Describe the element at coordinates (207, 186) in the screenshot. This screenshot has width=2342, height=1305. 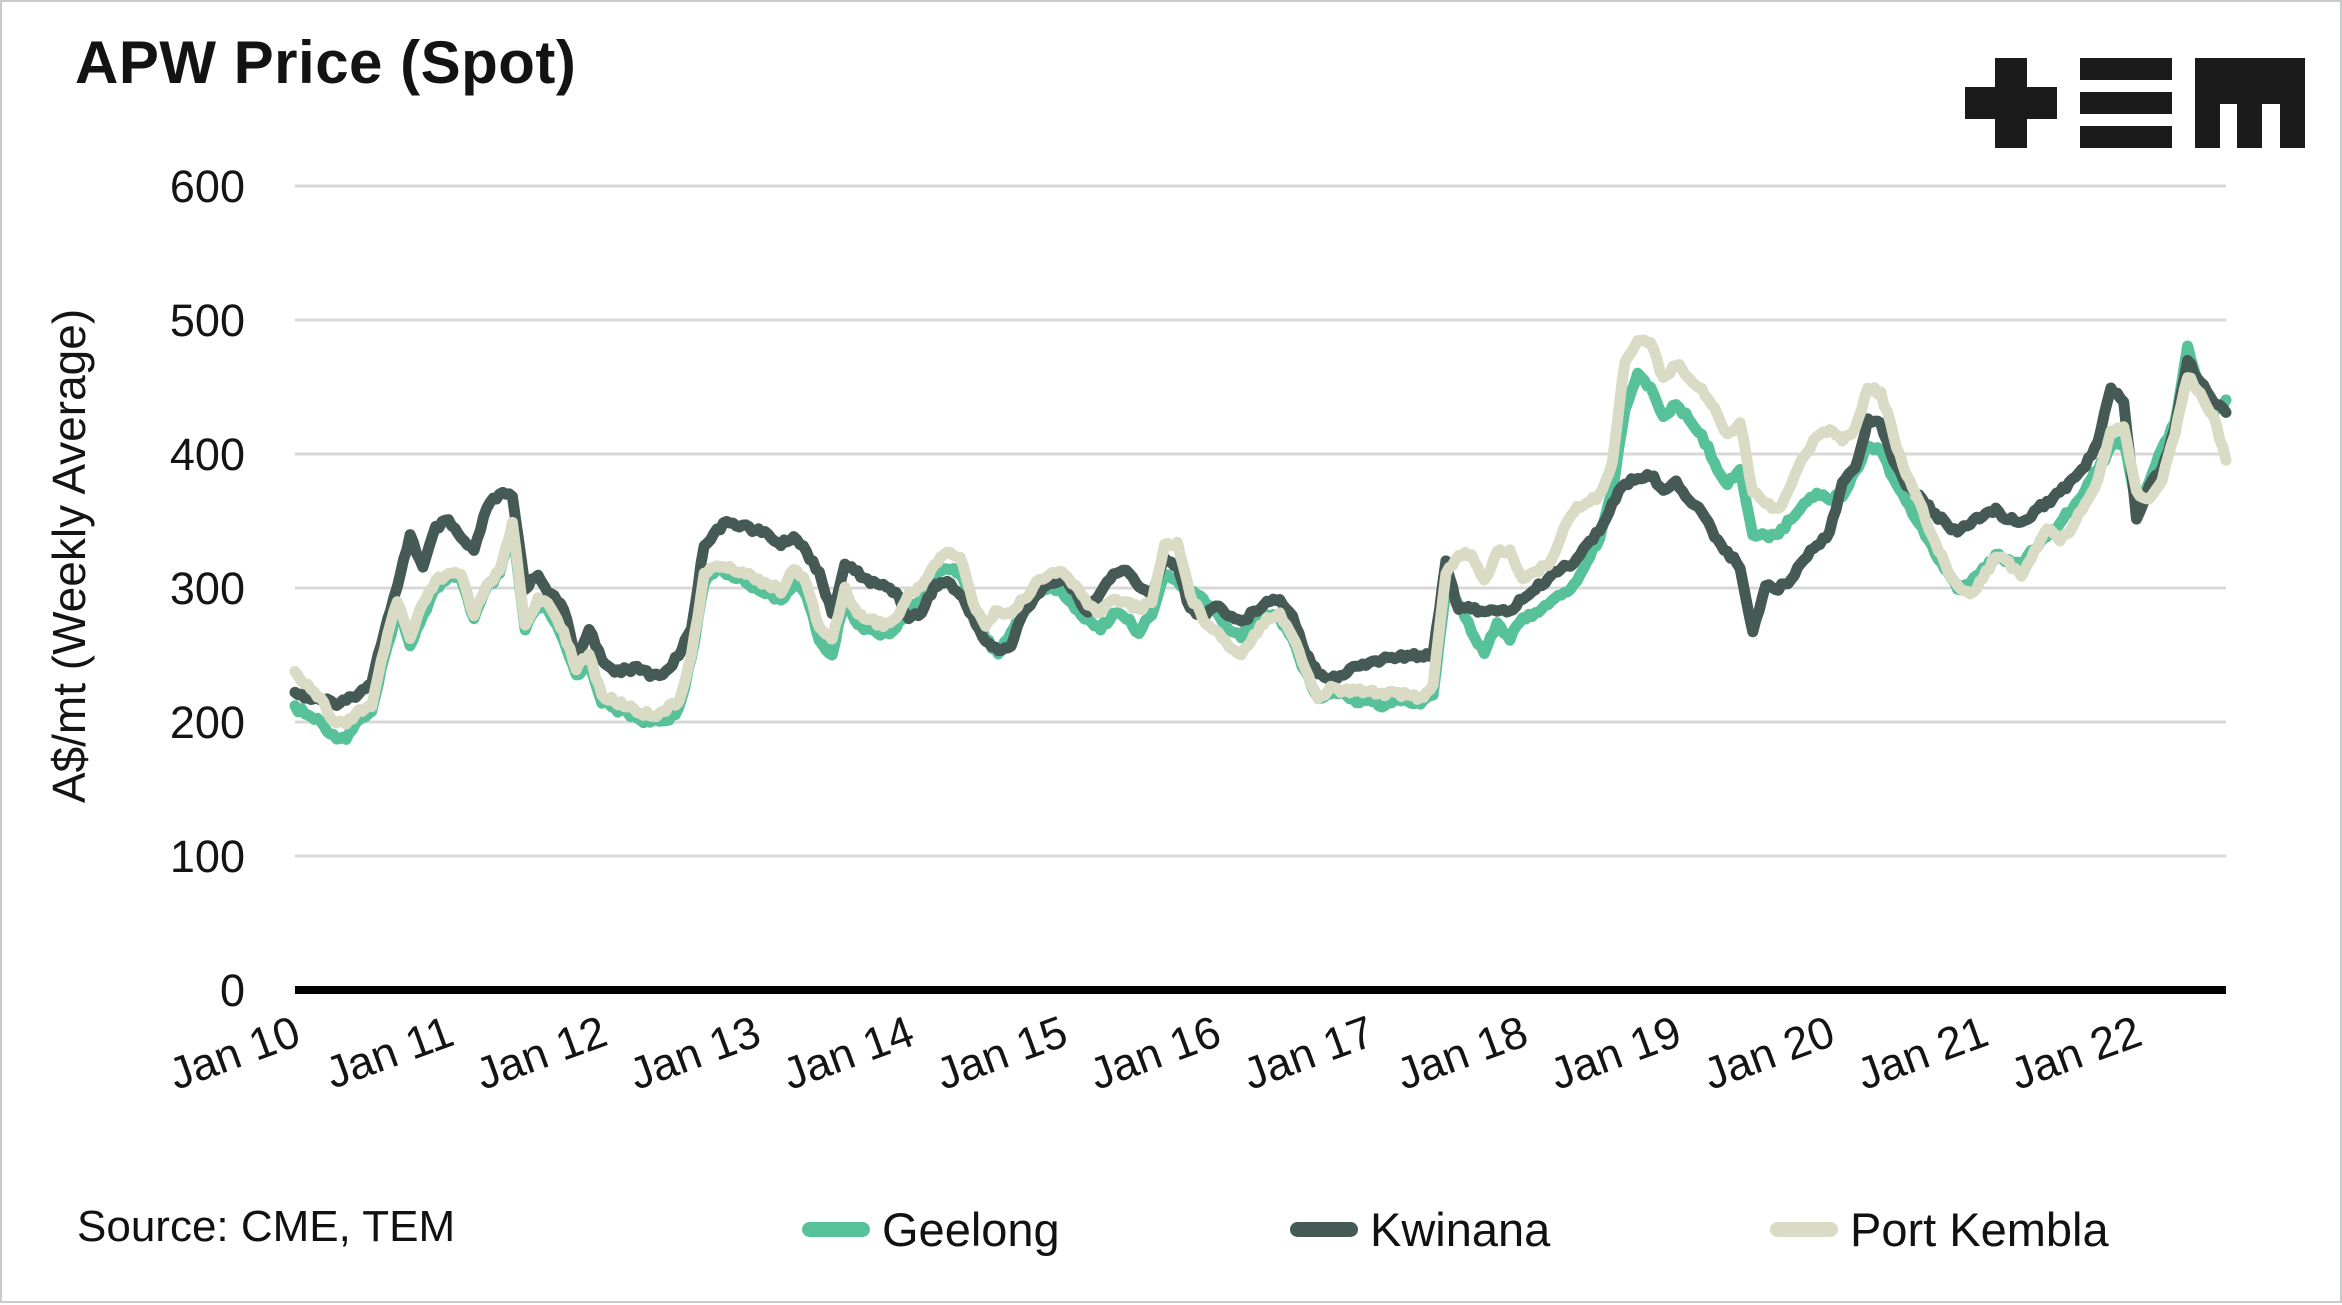
I see `y-tick-label: 600` at that location.